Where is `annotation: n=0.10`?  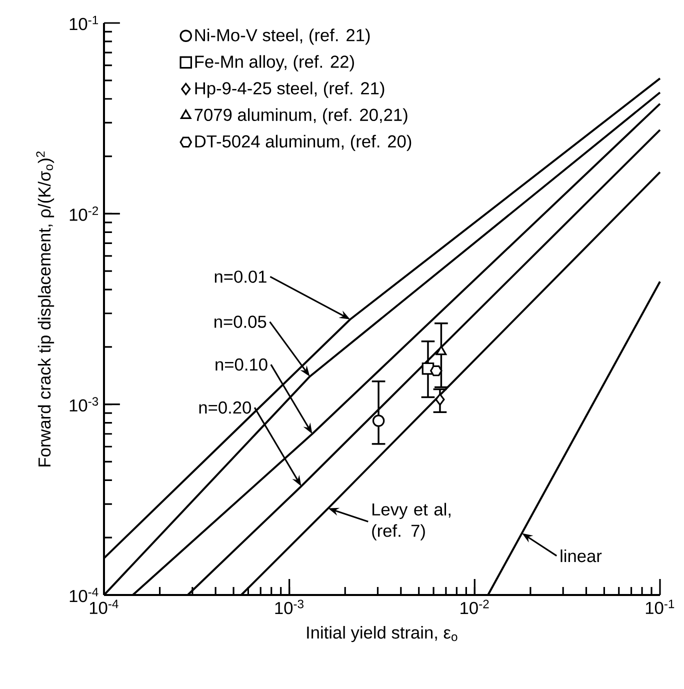 annotation: n=0.10 is located at coordinates (242, 364).